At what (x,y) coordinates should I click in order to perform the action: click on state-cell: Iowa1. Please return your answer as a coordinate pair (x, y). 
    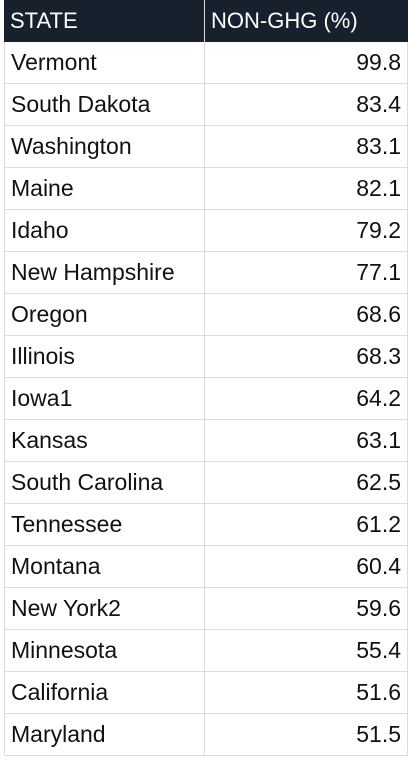
    Looking at the image, I should click on (104, 398).